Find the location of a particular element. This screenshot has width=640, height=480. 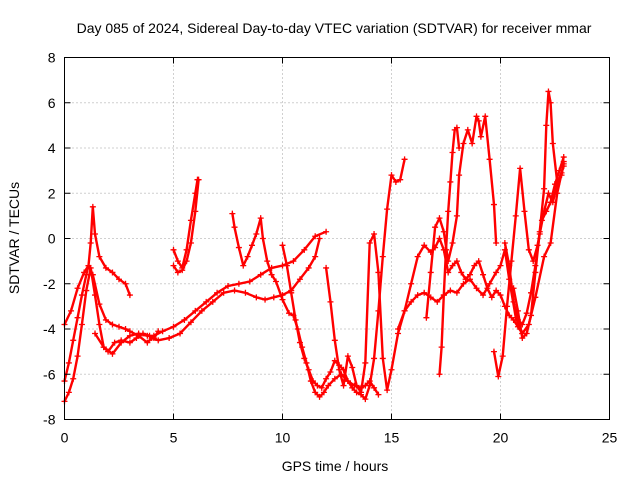

series-sat-d is located at coordinates (211, 292).